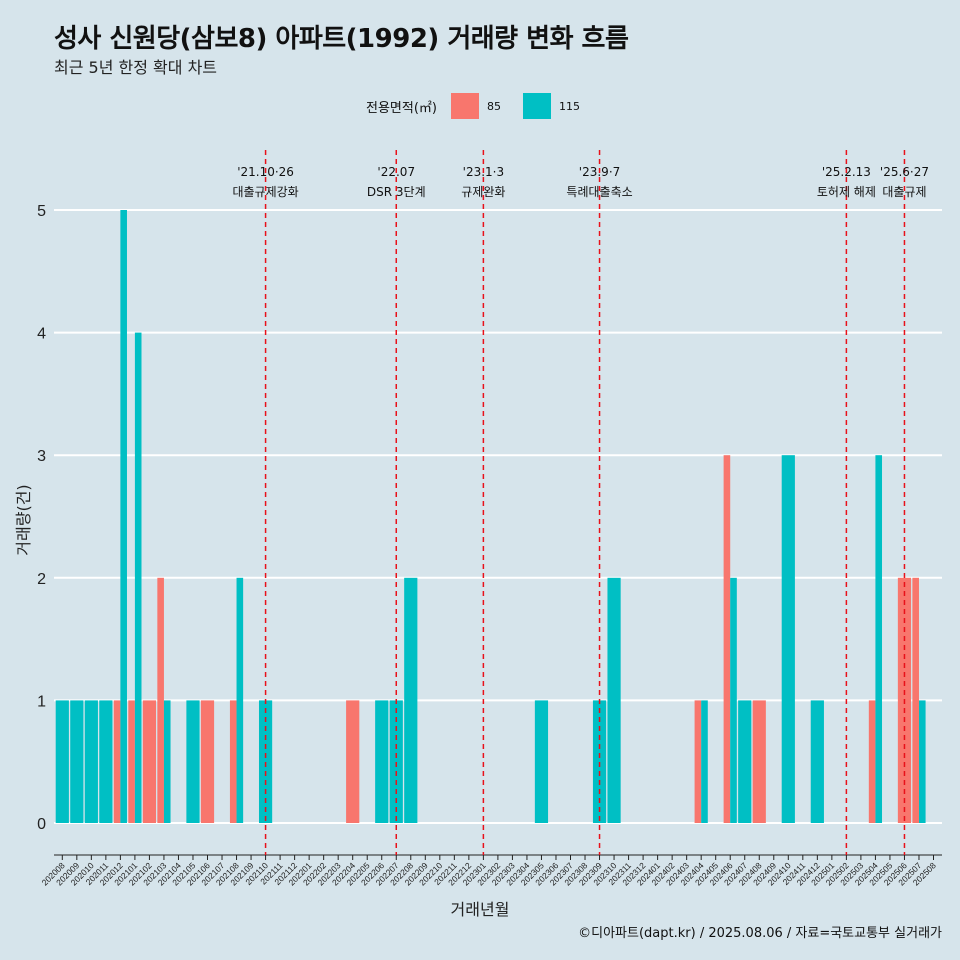 The width and height of the screenshot is (960, 960). I want to click on legend-label-85: 85, so click(493, 106).